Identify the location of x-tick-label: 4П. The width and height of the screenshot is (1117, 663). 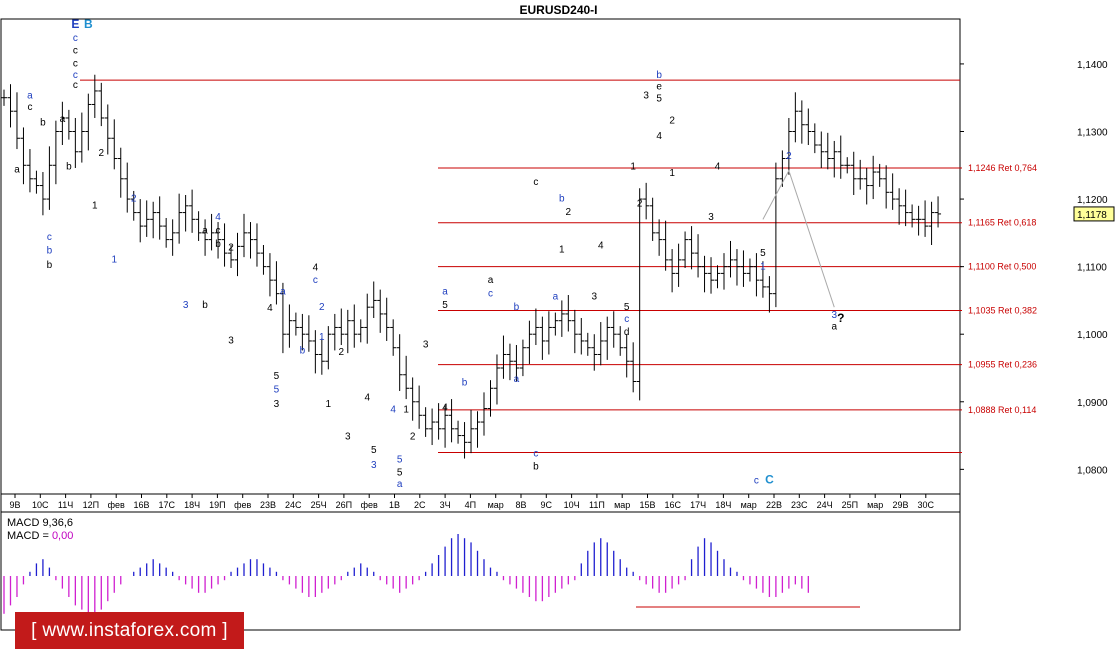
(470, 505).